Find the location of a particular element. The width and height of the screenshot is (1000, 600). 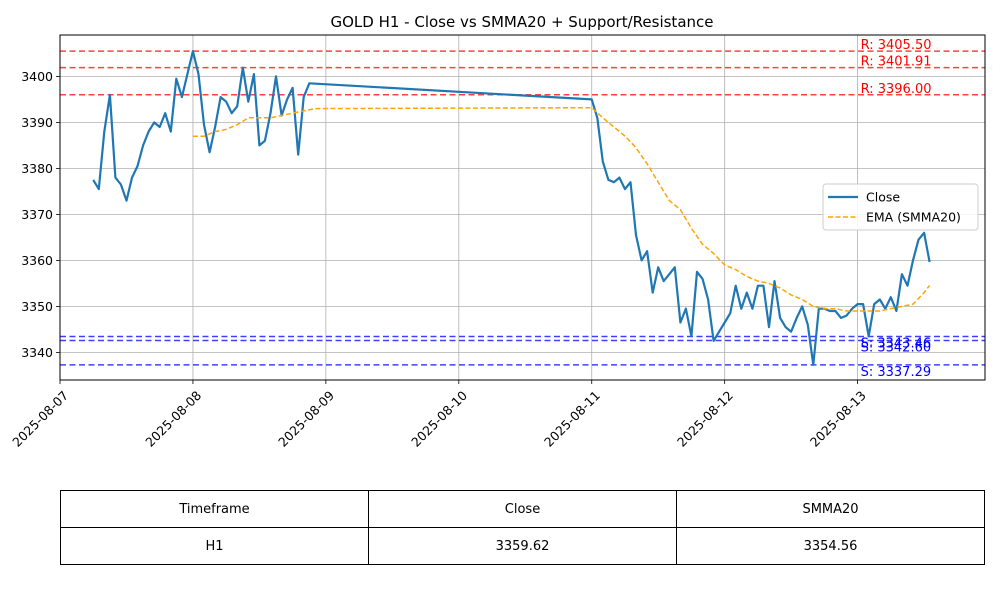

legend-label: EMA (SMMA20) is located at coordinates (913, 217).